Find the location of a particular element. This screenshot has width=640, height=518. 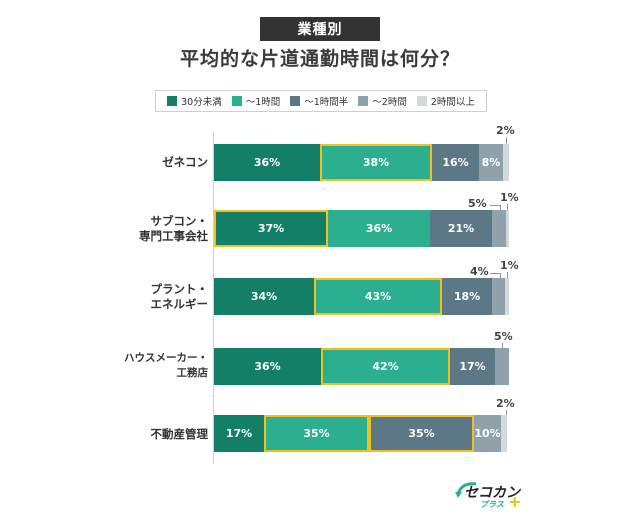

bar-general-contractor: 36% 38% 16% 8% is located at coordinates (361, 162).